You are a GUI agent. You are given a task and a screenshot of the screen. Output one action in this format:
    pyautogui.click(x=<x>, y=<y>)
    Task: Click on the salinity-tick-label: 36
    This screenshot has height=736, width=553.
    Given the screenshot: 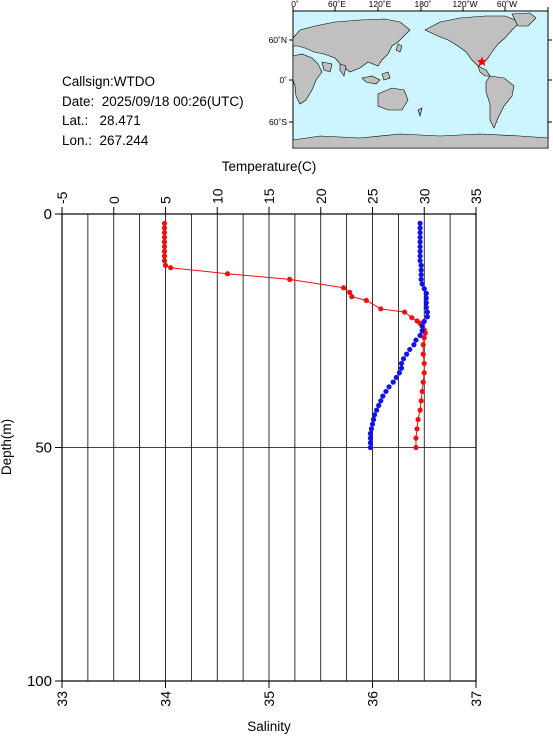 What is the action you would take?
    pyautogui.click(x=373, y=699)
    